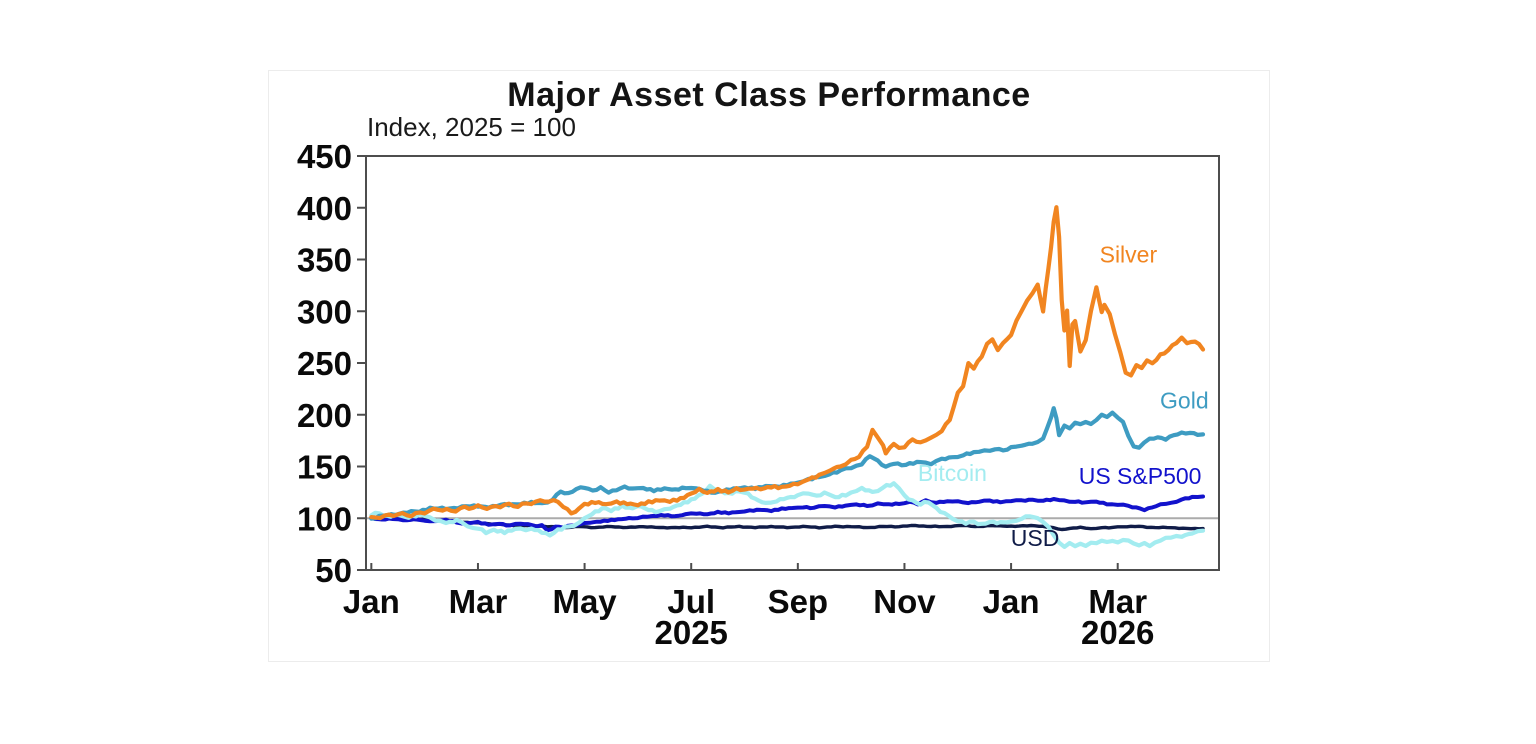 This screenshot has width=1536, height=744. I want to click on x-tick-label: Sep, so click(798, 601).